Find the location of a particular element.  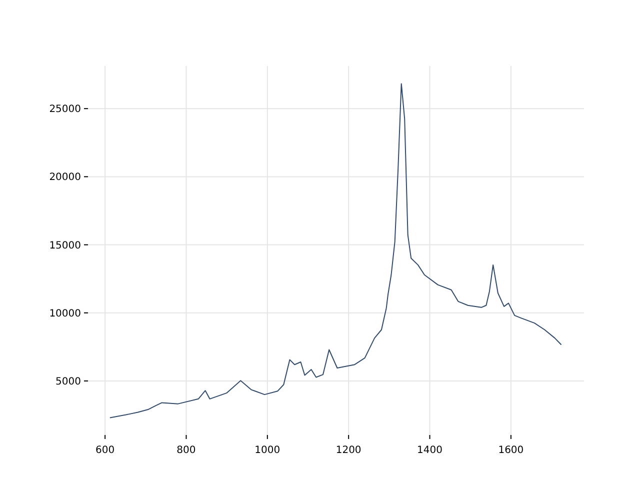

y-tick-label: 10000 is located at coordinates (65, 314).